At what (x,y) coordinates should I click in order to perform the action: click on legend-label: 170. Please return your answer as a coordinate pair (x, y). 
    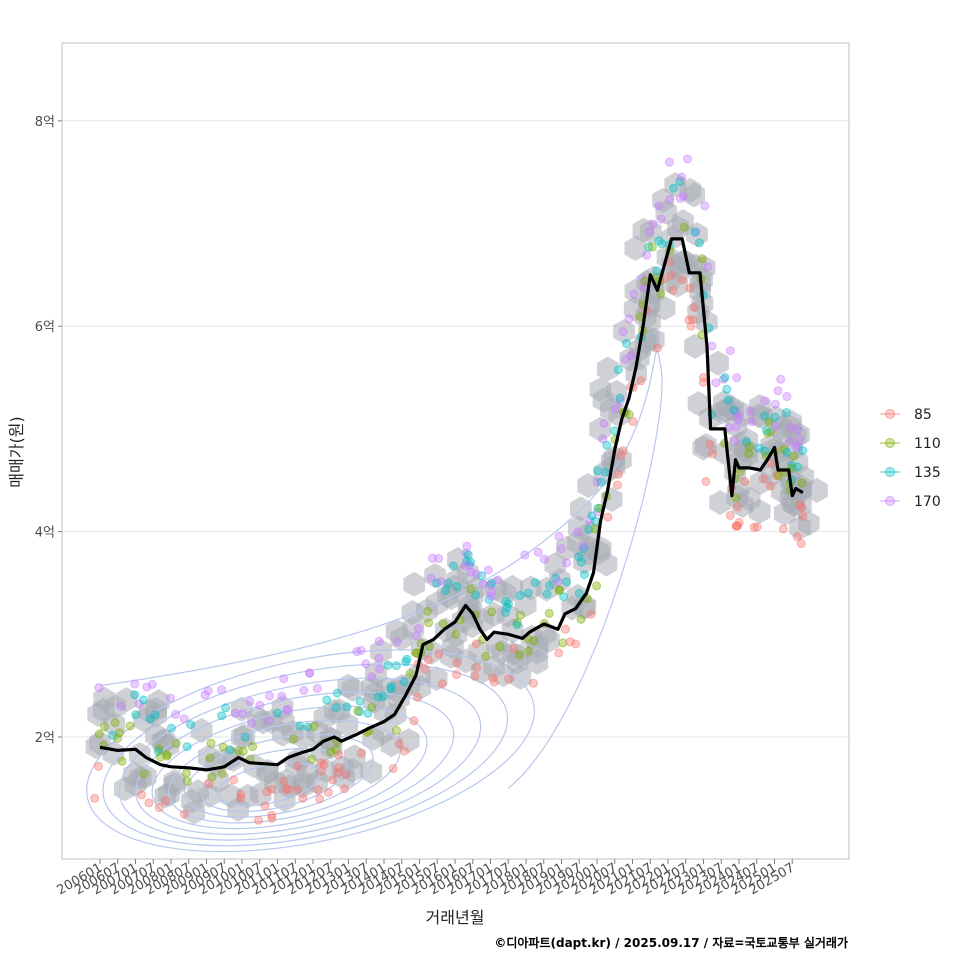
    Looking at the image, I should click on (927, 502).